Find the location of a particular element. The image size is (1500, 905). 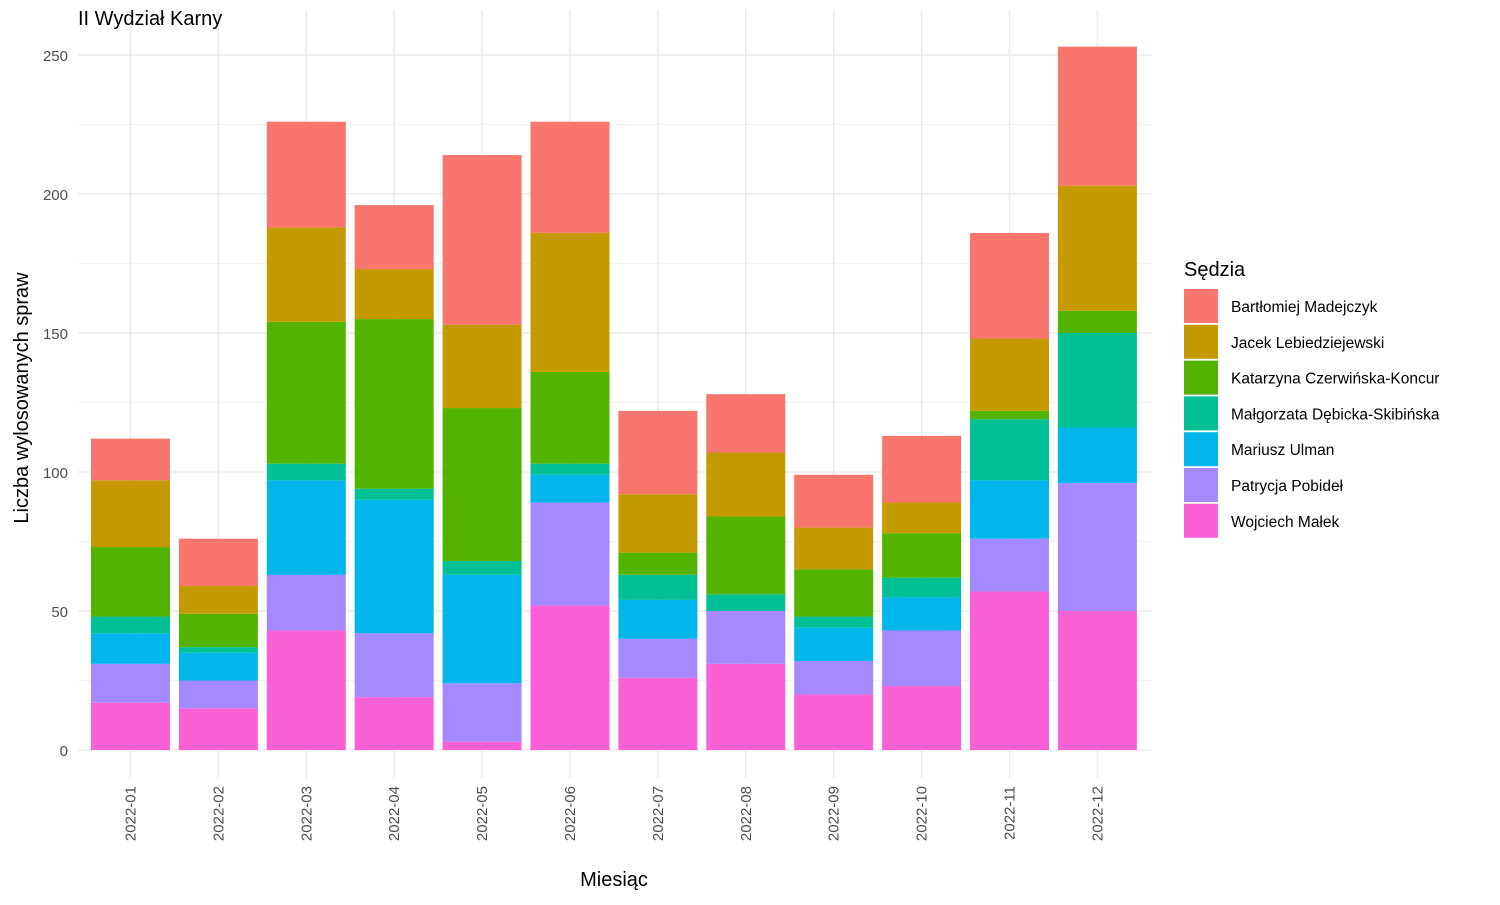

y-tick-label: 250 is located at coordinates (55, 56).